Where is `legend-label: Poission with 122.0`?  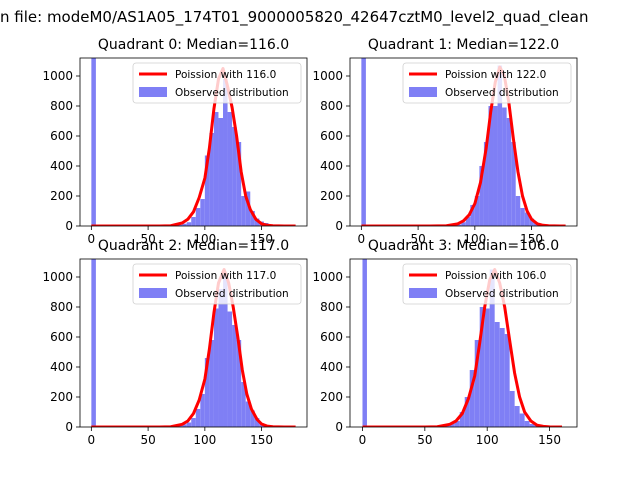 legend-label: Poission with 122.0 is located at coordinates (495, 75).